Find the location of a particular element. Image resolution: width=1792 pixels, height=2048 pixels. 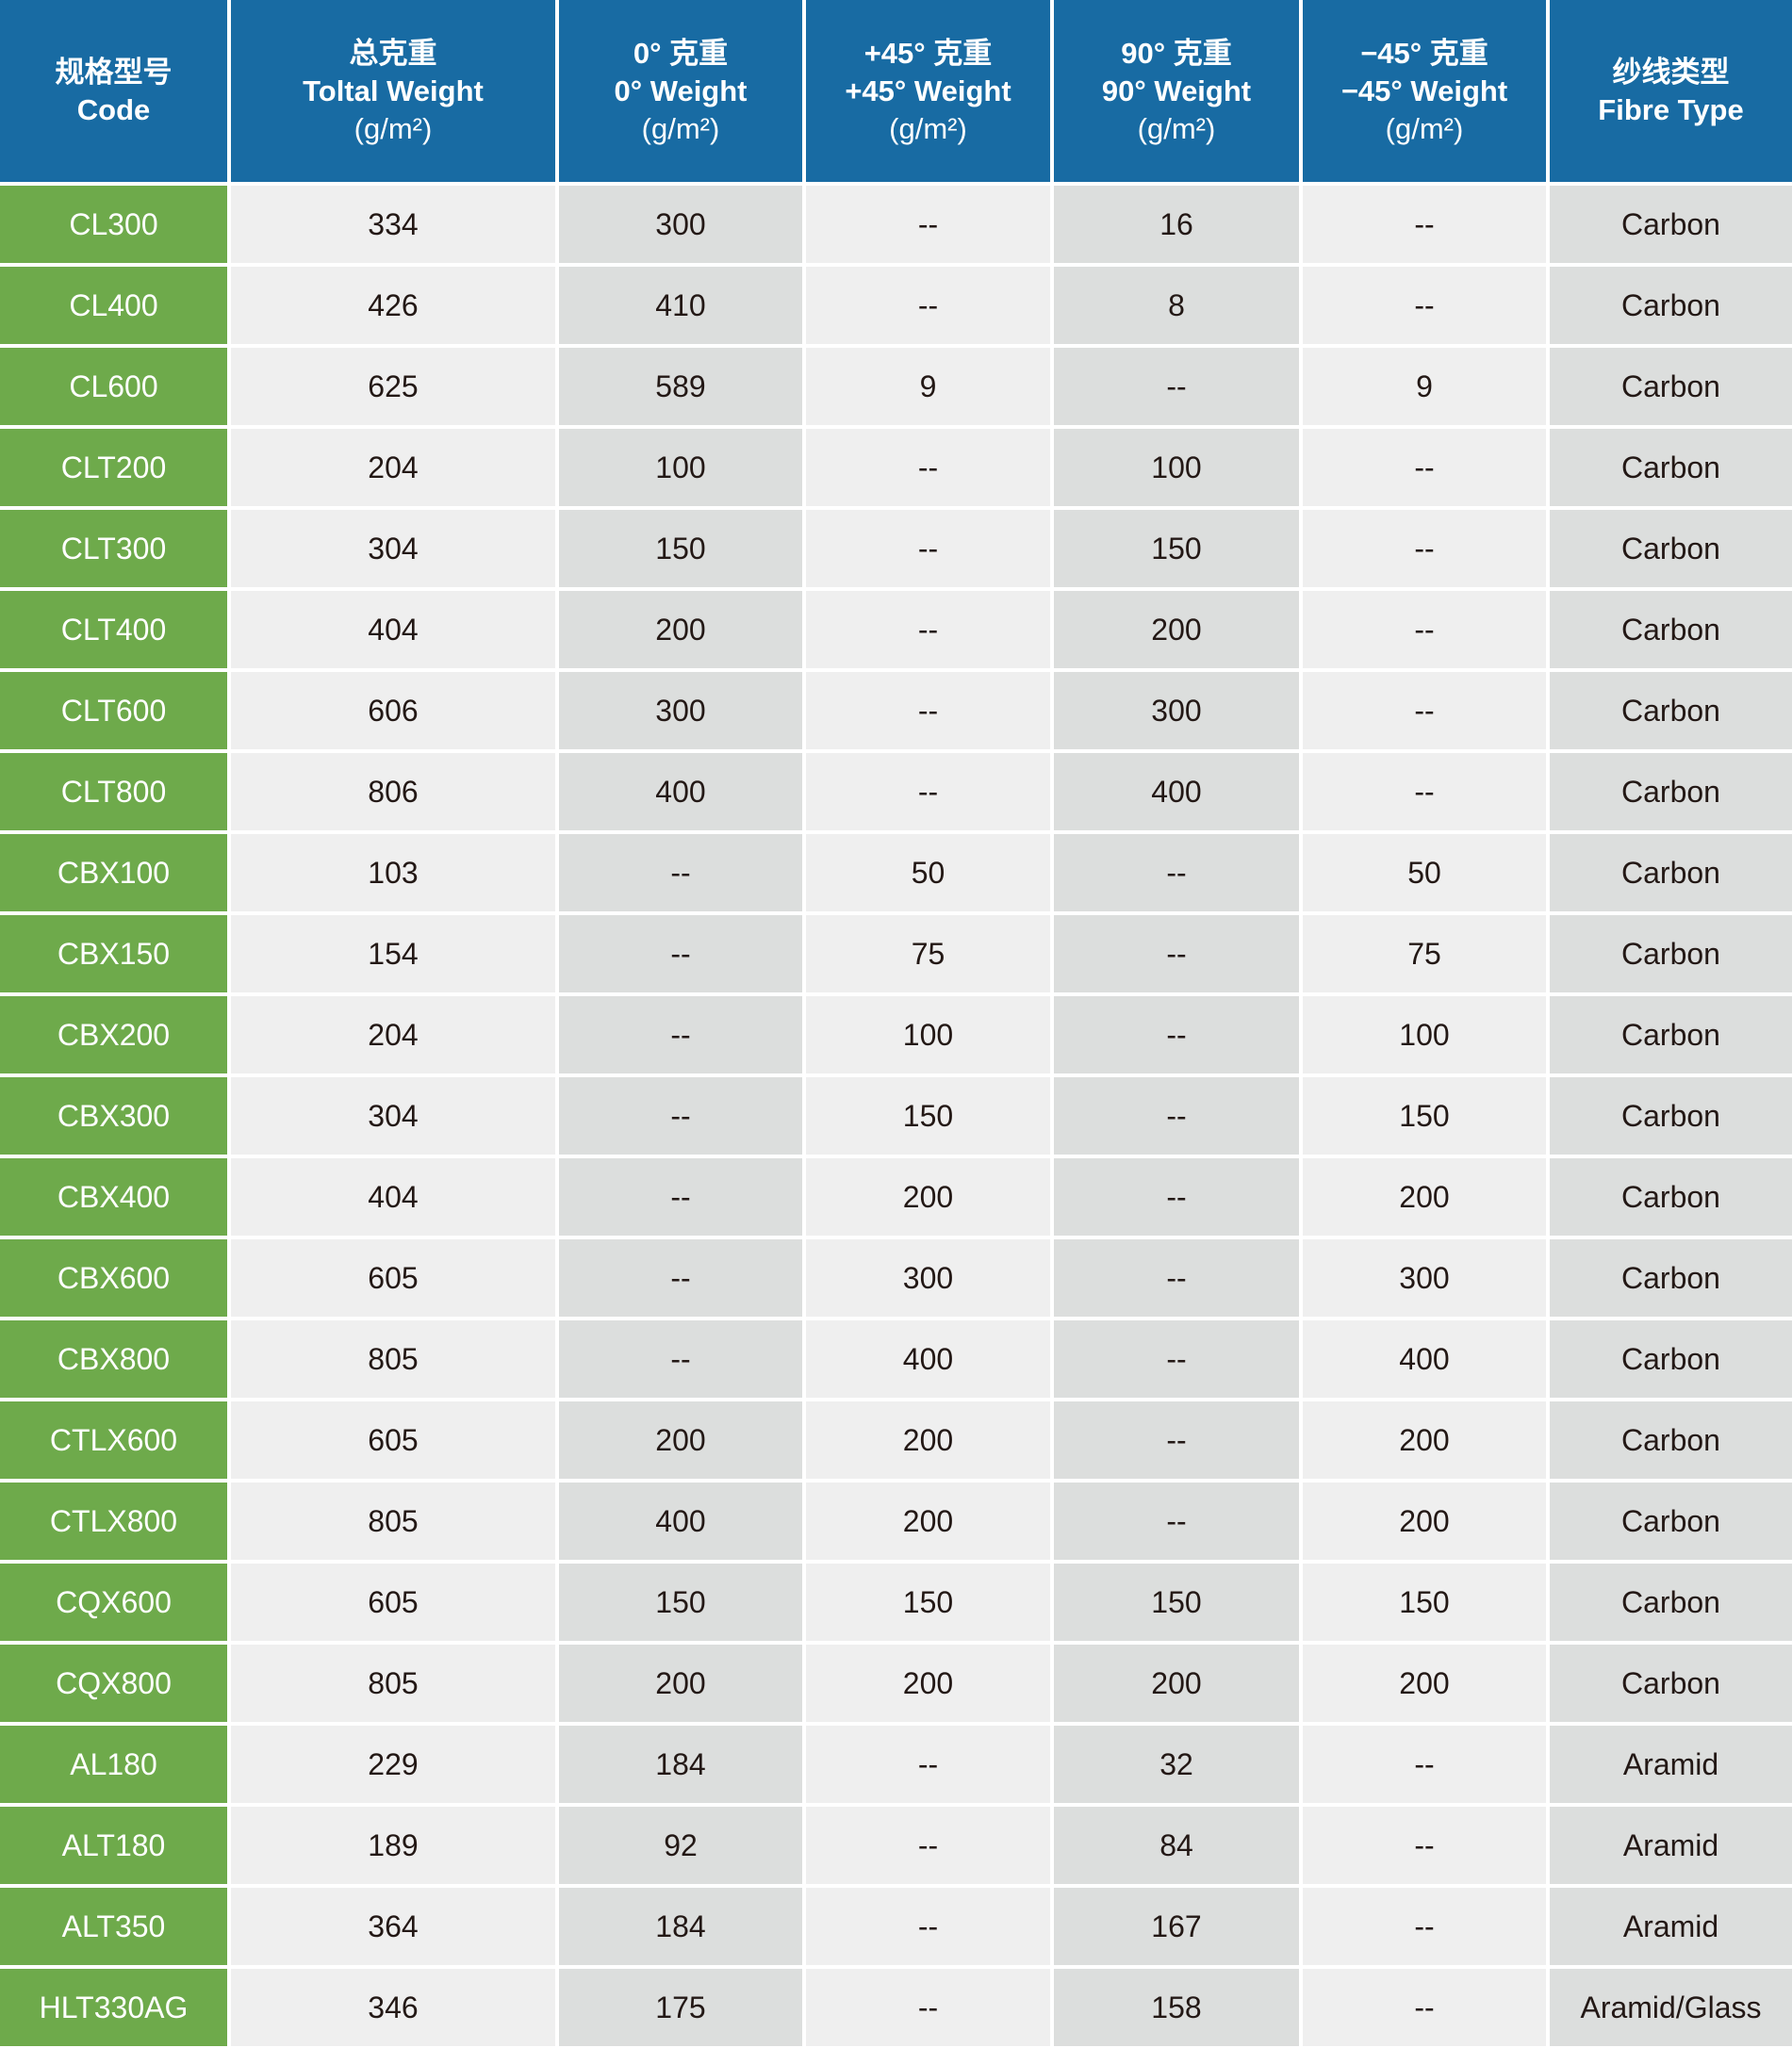

cell-total-weight: 154 is located at coordinates (393, 953).